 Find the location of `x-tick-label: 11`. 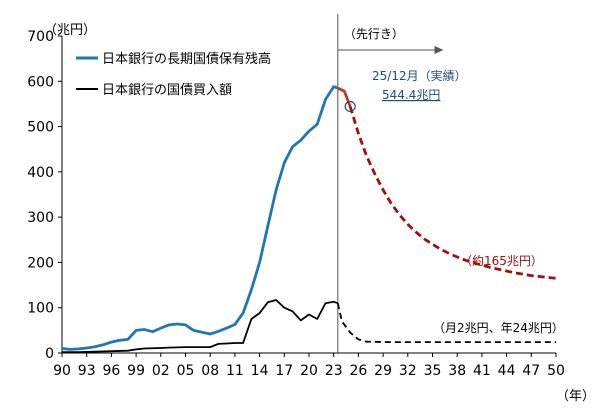

x-tick-label: 11 is located at coordinates (235, 371).